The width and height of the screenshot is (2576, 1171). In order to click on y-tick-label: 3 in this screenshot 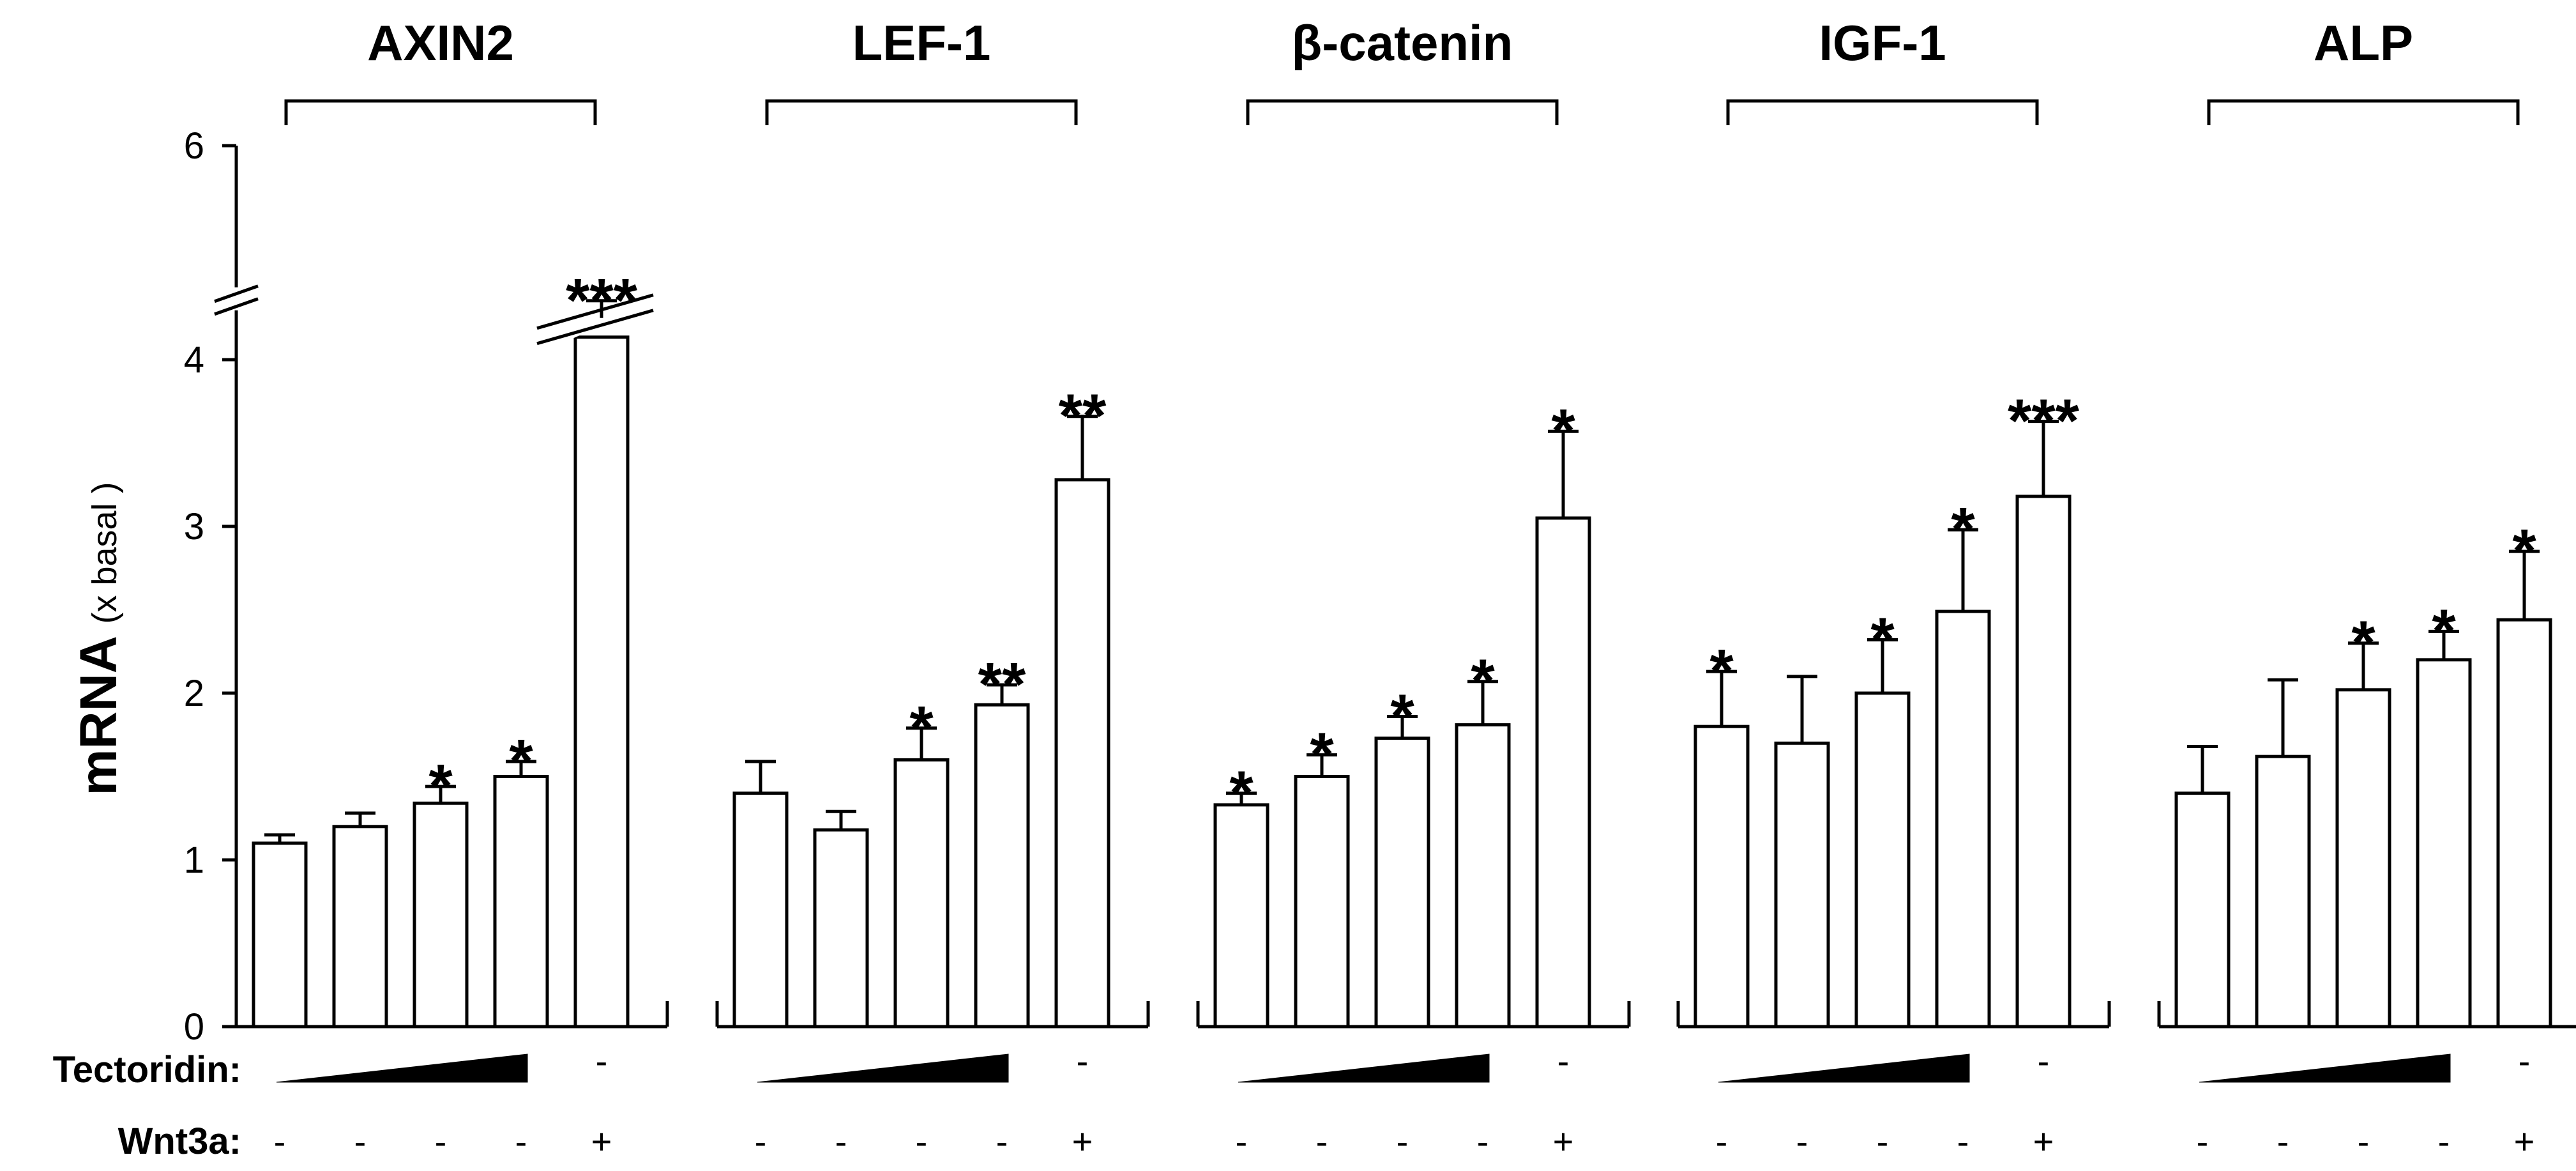, I will do `click(194, 526)`.